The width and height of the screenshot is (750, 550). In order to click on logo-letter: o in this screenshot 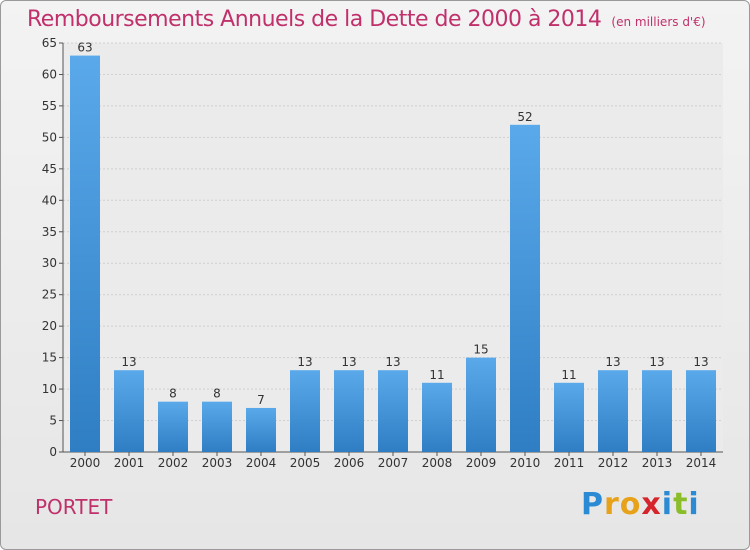, I will do `click(630, 504)`.